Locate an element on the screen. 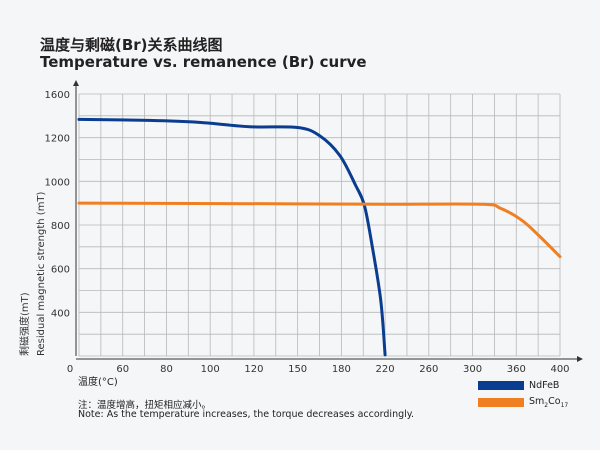  legend-label-smco: Sm2Co17 is located at coordinates (549, 402).